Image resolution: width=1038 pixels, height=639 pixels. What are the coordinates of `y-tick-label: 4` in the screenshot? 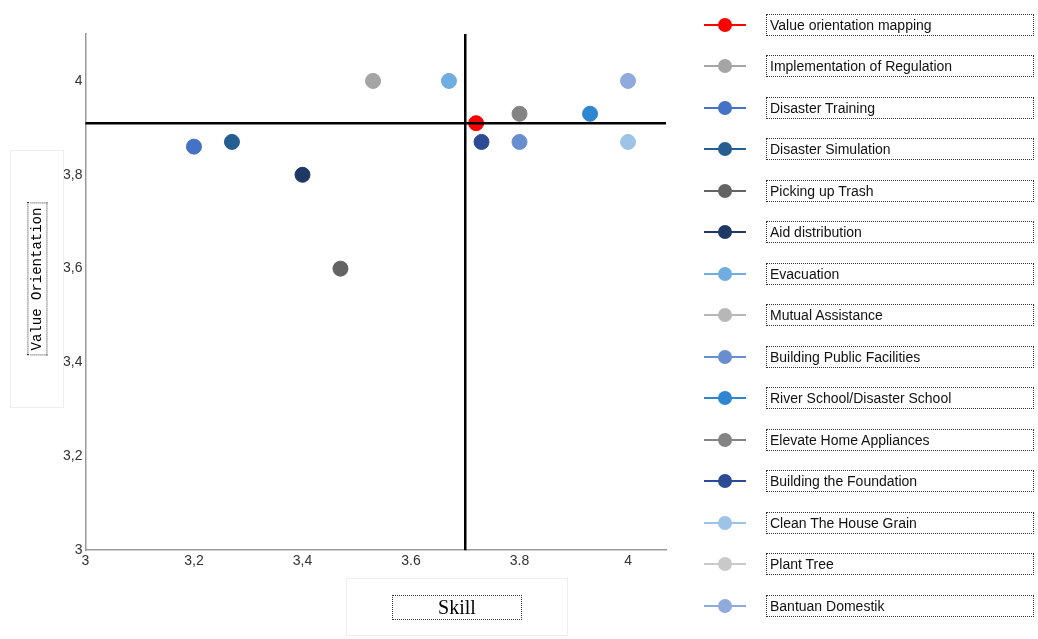 It's located at (78, 79).